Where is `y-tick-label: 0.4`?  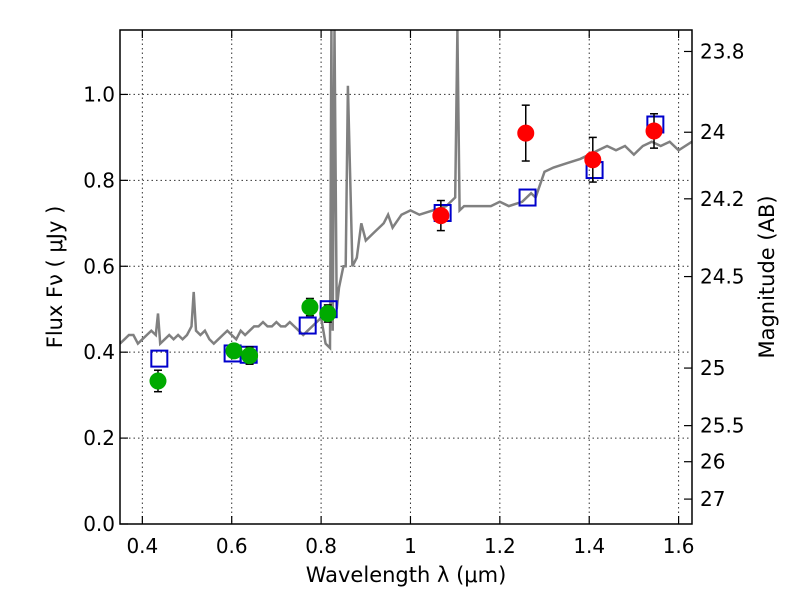 y-tick-label: 0.4 is located at coordinates (99, 352).